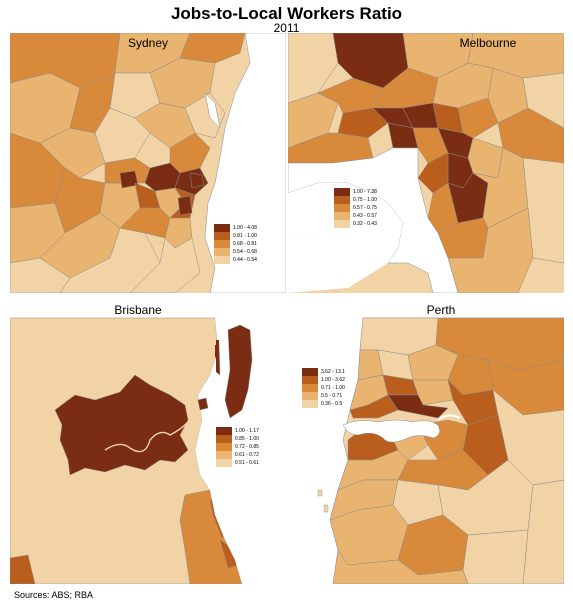  What do you see at coordinates (54, 595) in the screenshot?
I see `source-note: Sources: ABS; RBA` at bounding box center [54, 595].